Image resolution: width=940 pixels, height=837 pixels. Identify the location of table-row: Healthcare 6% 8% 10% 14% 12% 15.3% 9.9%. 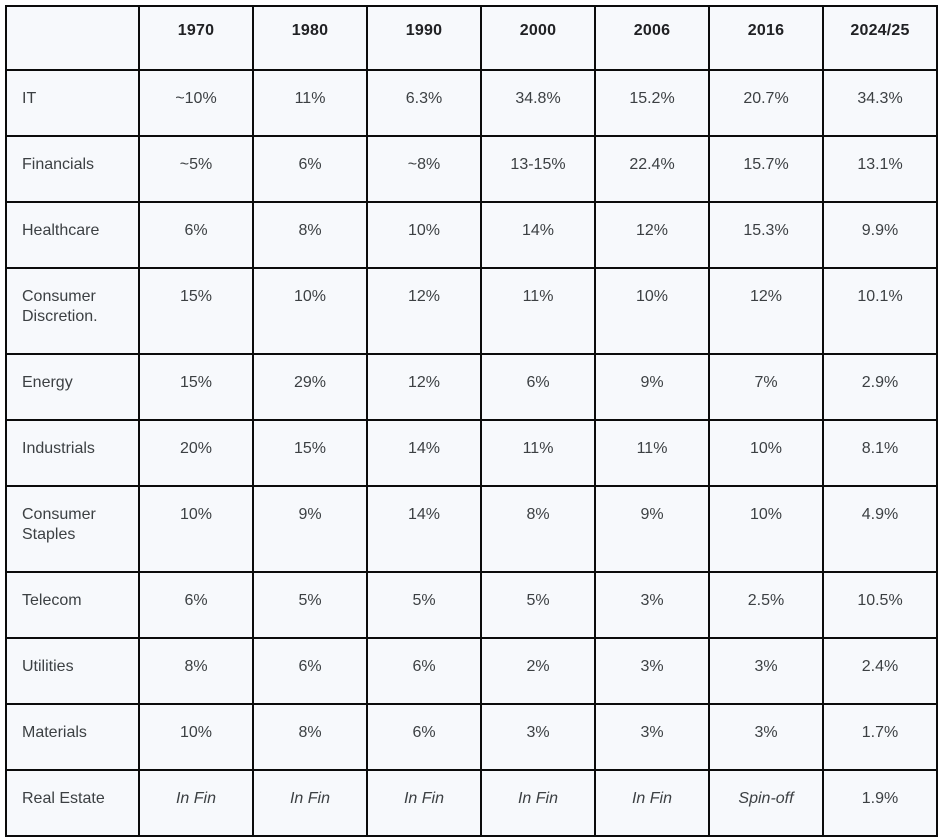
(471, 235).